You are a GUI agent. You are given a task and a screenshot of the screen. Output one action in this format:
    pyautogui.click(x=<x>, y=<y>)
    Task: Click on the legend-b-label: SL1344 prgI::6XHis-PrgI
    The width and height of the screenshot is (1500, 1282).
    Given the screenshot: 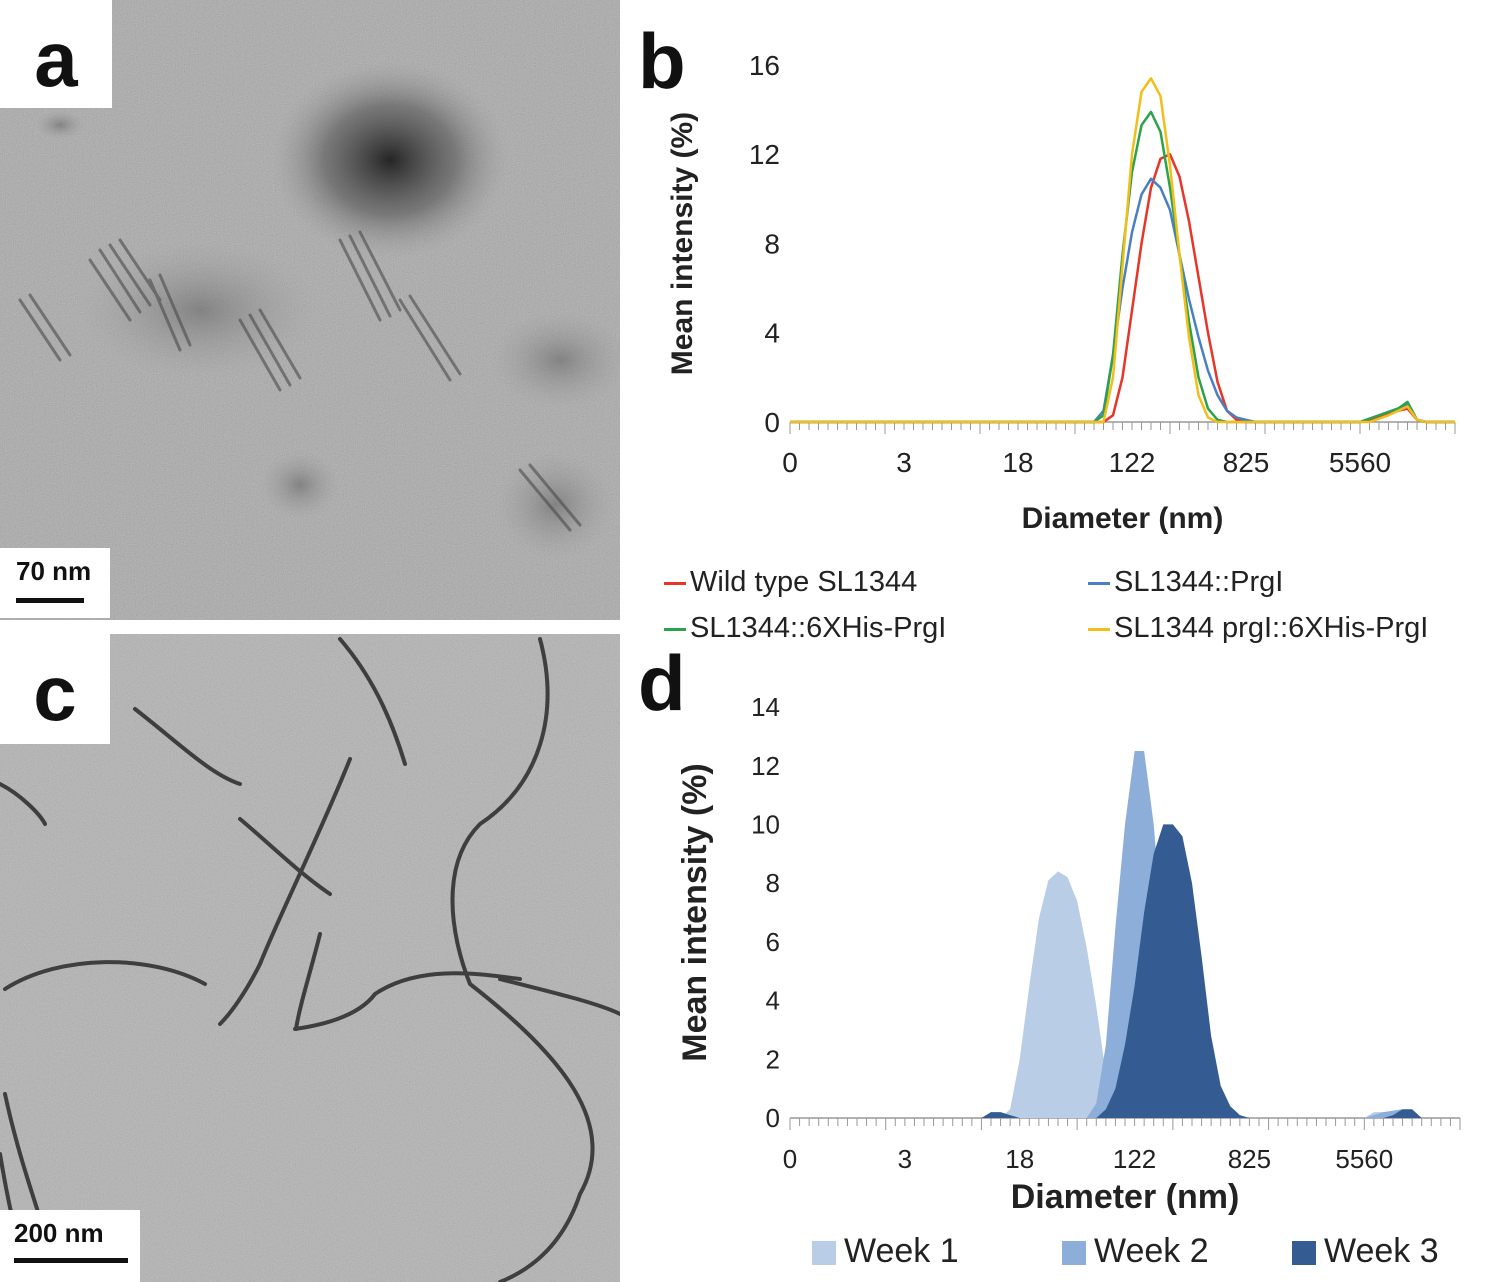 What is the action you would take?
    pyautogui.click(x=1271, y=628)
    